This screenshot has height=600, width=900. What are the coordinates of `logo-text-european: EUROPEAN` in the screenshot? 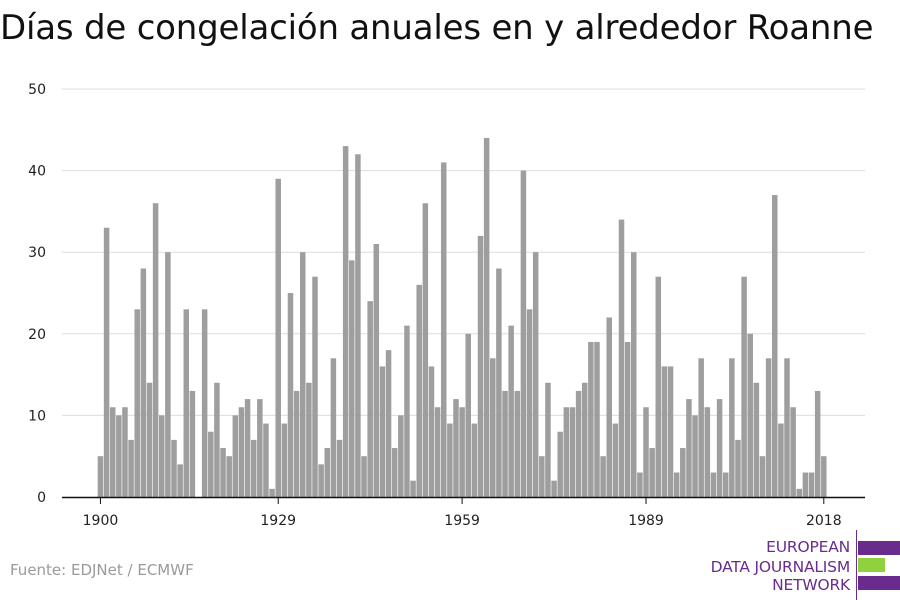 It's located at (808, 547).